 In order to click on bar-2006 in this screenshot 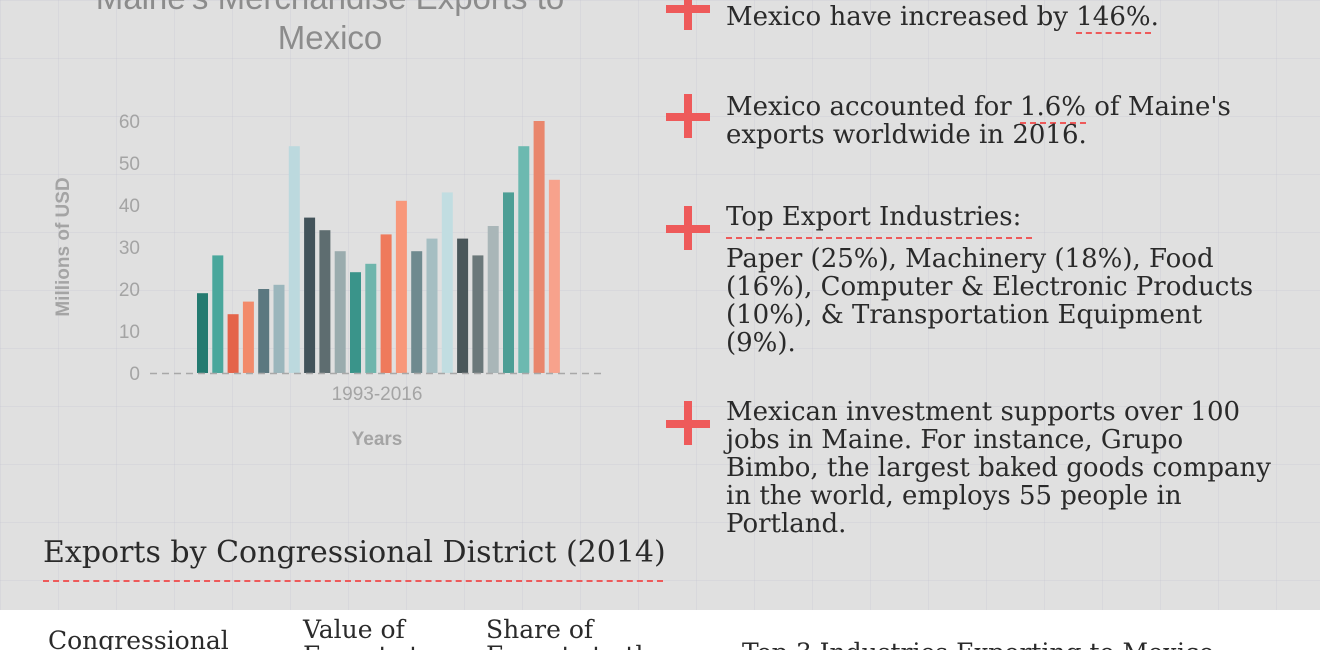, I will do `click(401, 286)`.